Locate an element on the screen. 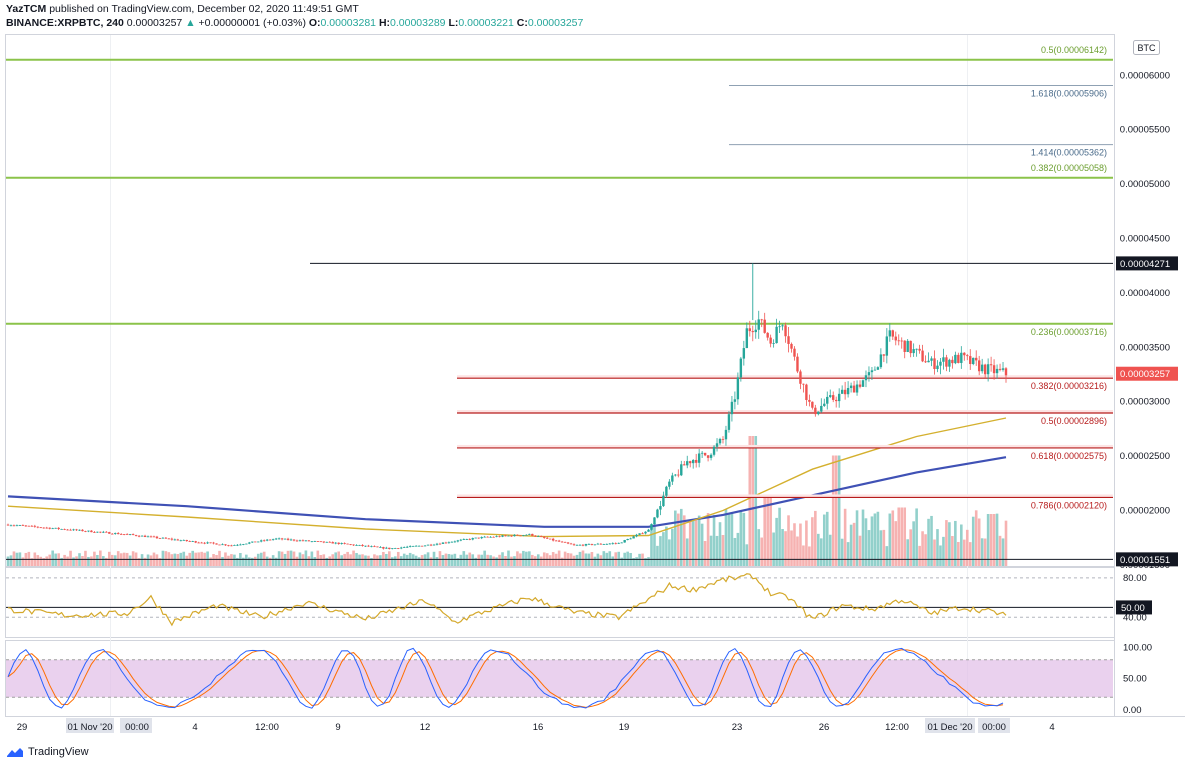  symbol-label: BINANCE:XRPBTC, 240 is located at coordinates (65, 23).